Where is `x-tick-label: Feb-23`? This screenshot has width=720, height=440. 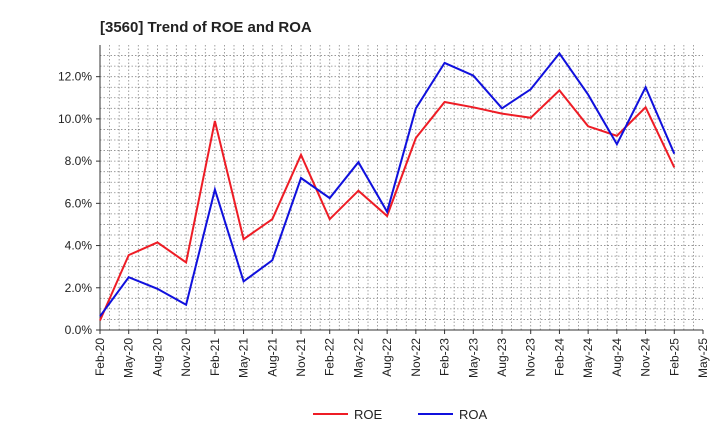
x-tick-label: Feb-23 is located at coordinates (445, 357).